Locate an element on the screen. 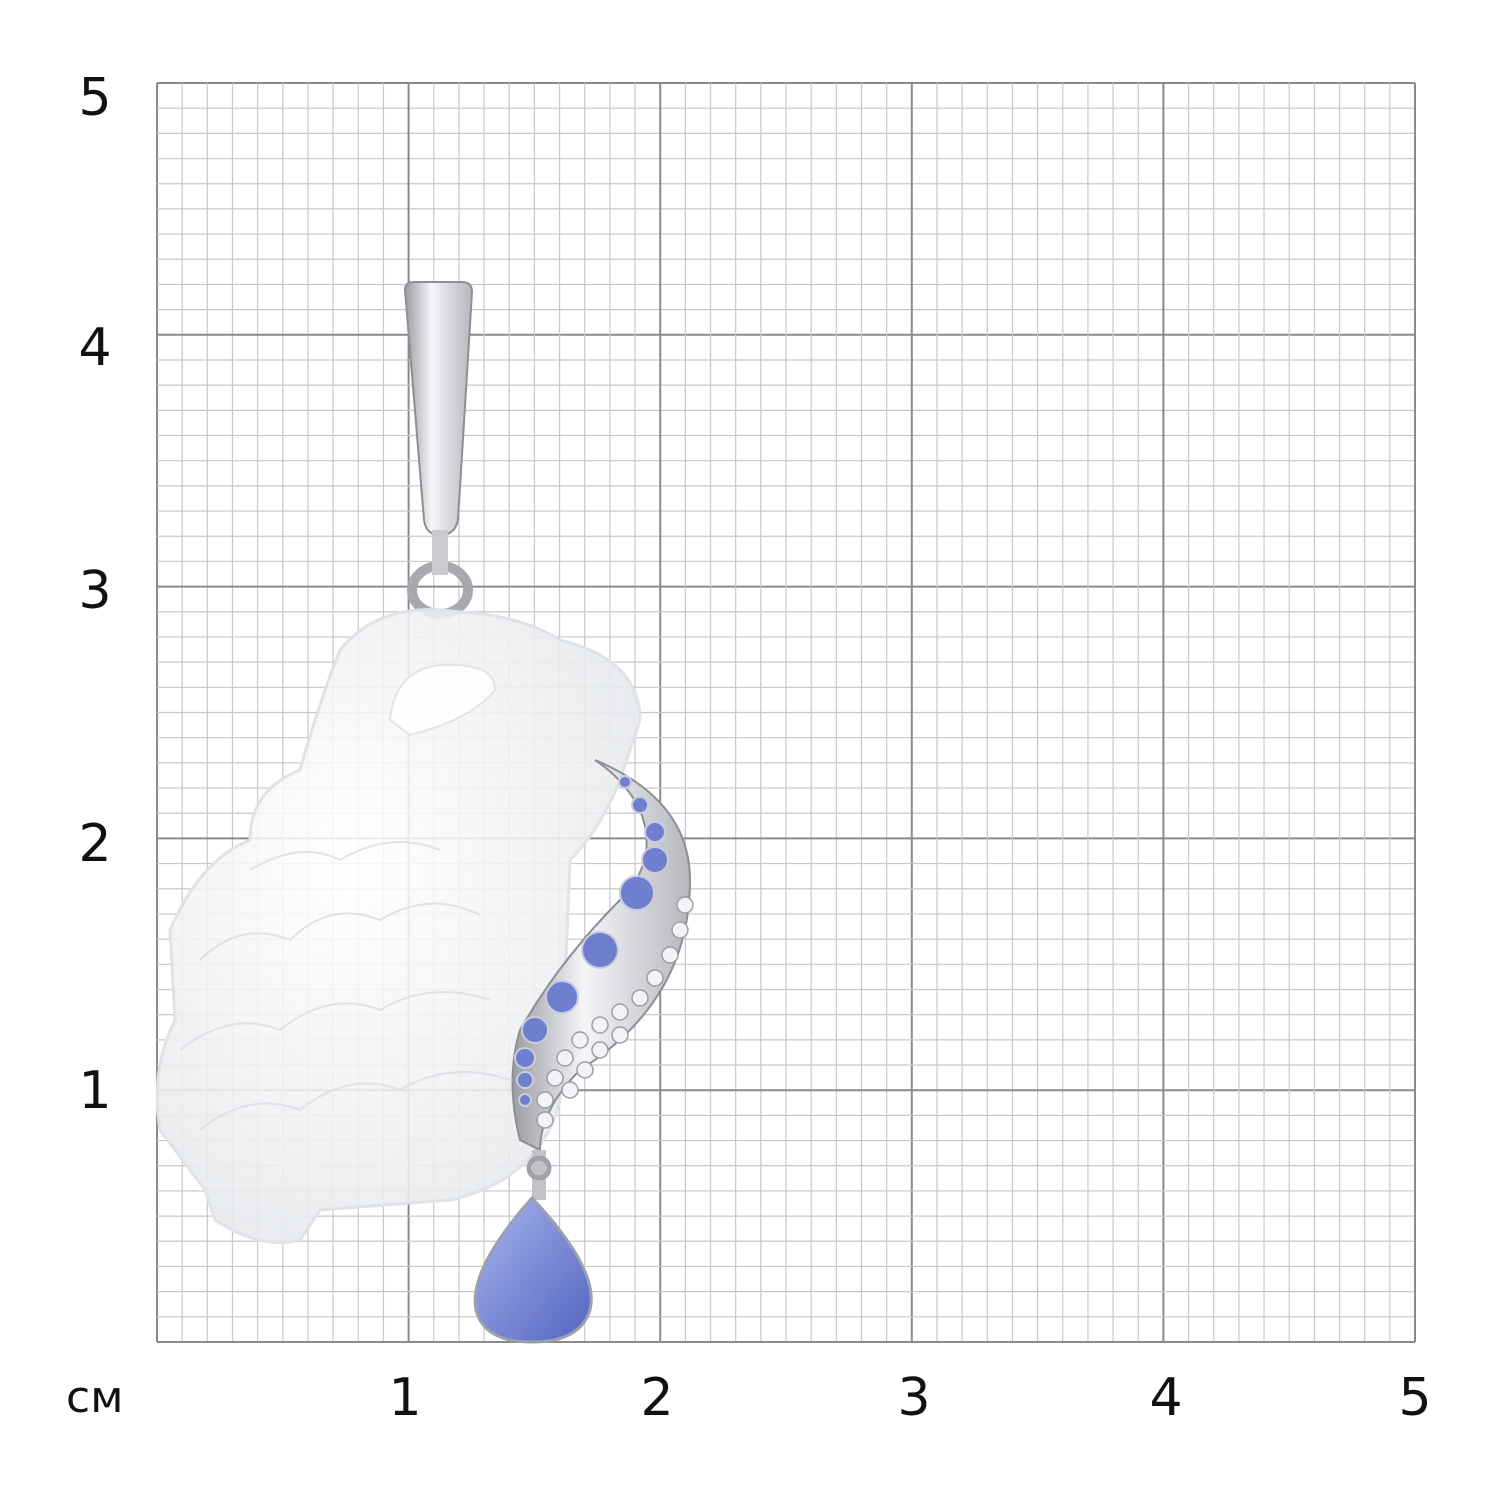 This screenshot has height=1500, width=1500. y-tick-label: 2 is located at coordinates (95, 844).